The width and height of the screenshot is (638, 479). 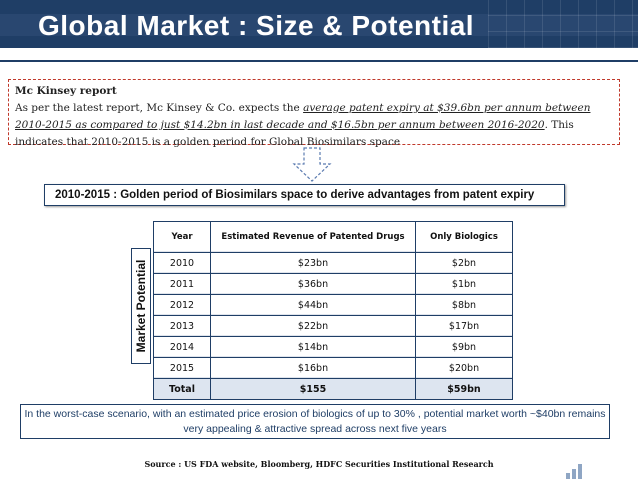 I want to click on table-total-row: Total $155 $59bn, so click(x=333, y=389).